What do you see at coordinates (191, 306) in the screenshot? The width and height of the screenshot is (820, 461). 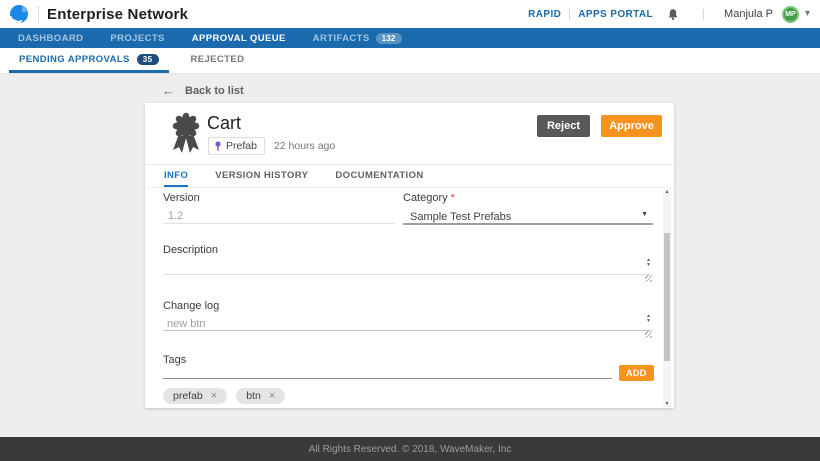 I see `changelog-label: Change log` at bounding box center [191, 306].